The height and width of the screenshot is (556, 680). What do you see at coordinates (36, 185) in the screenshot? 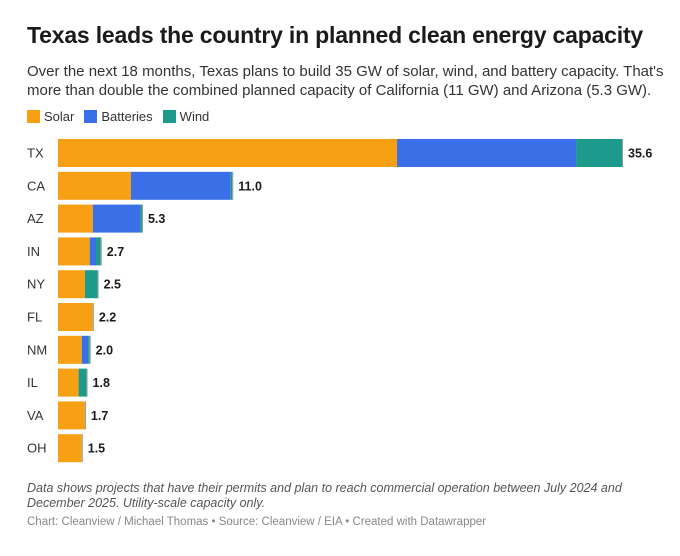
I see `category-label: CA` at bounding box center [36, 185].